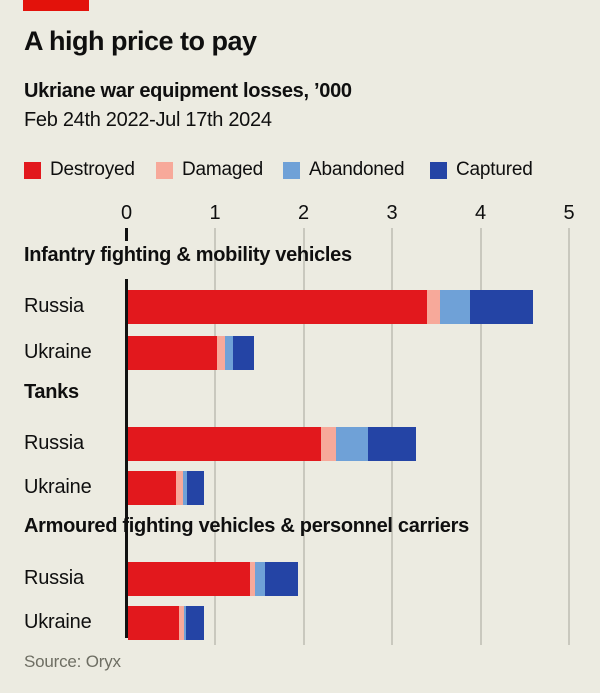  Describe the element at coordinates (126, 213) in the screenshot. I see `x-tick-label: 0` at that location.